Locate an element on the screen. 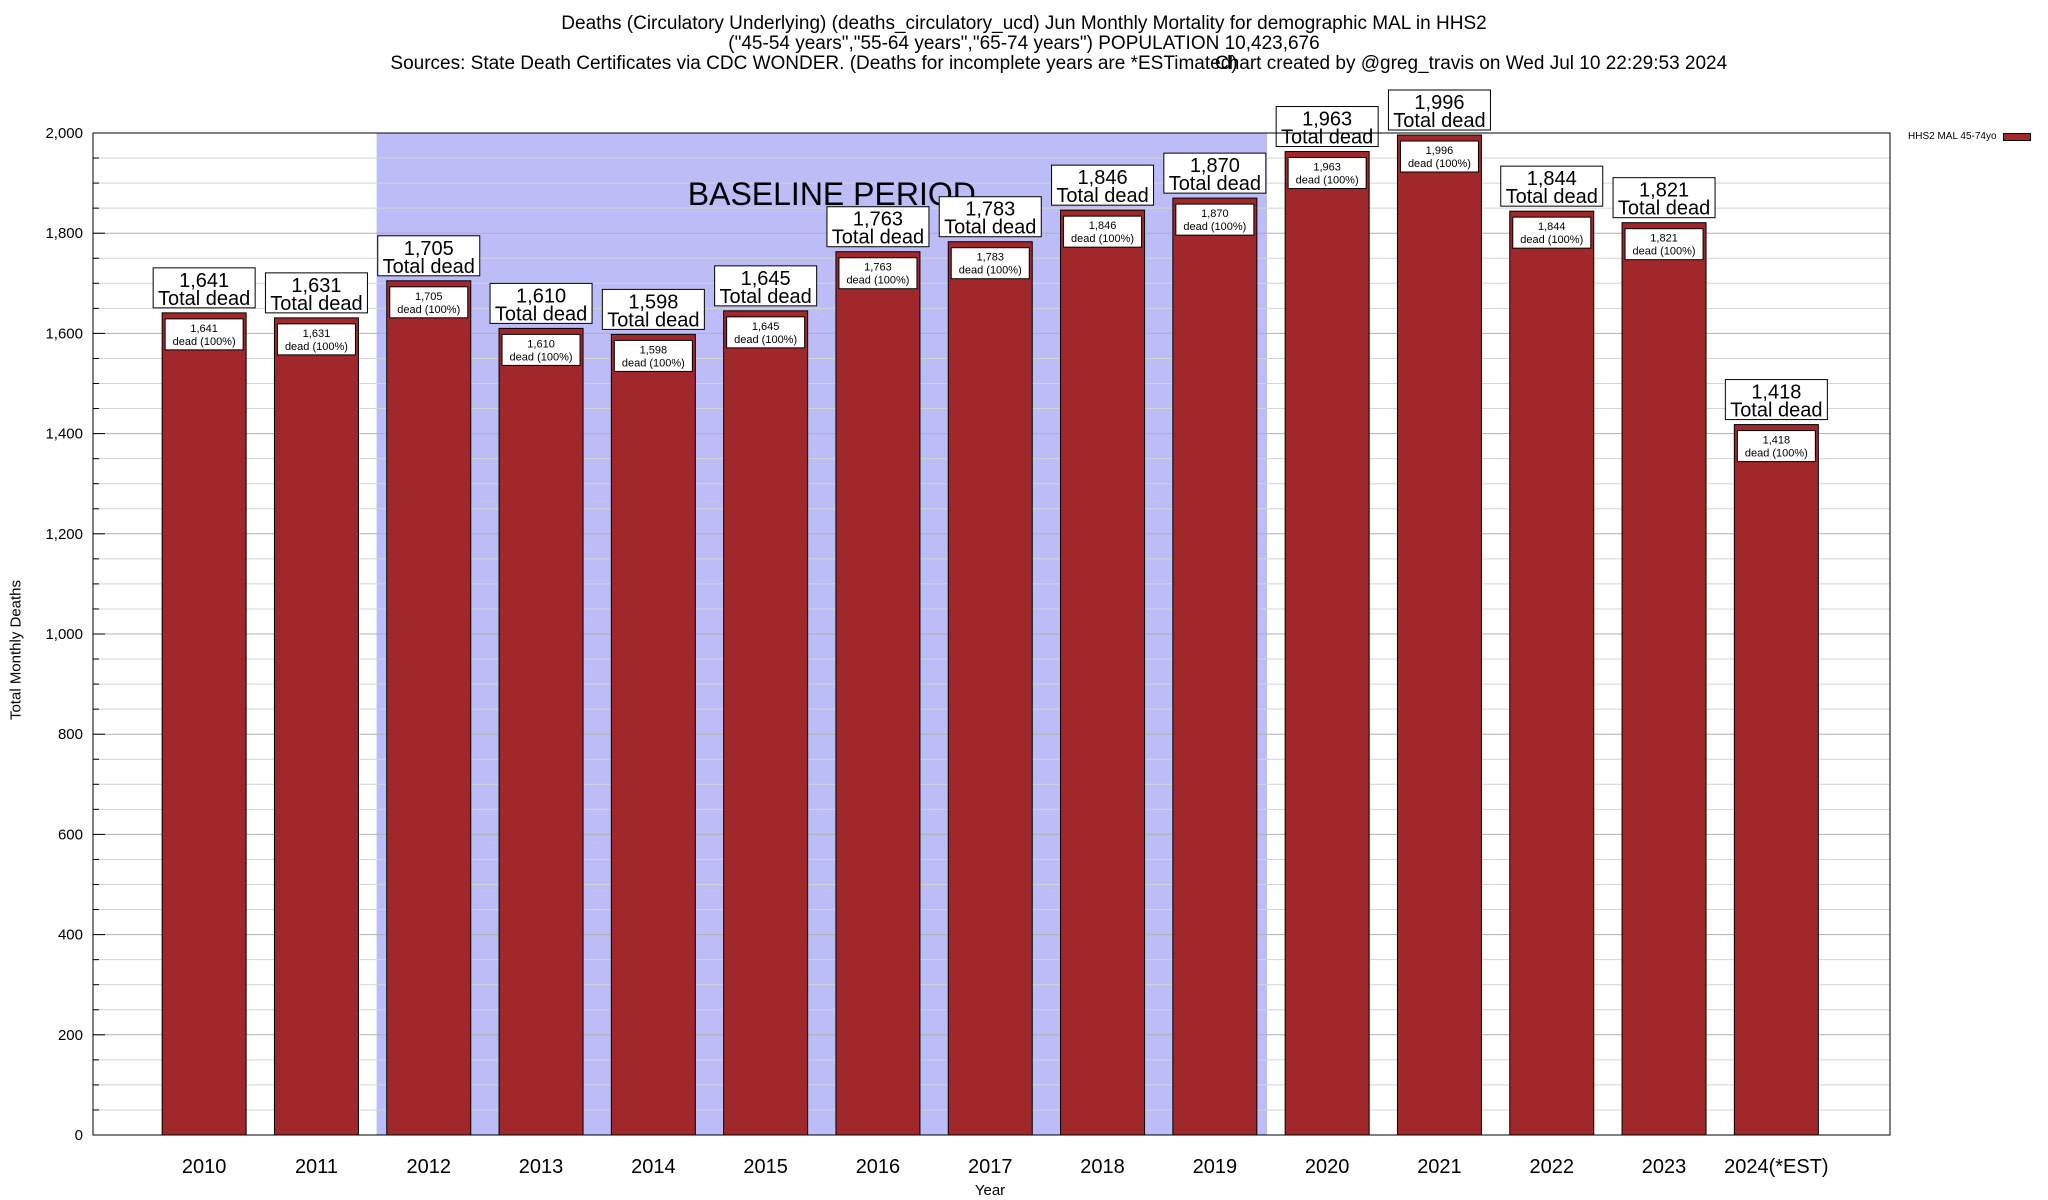 Image resolution: width=2048 pixels, height=1200 pixels. y-axis-label: Total Monthly Deaths is located at coordinates (16, 650).